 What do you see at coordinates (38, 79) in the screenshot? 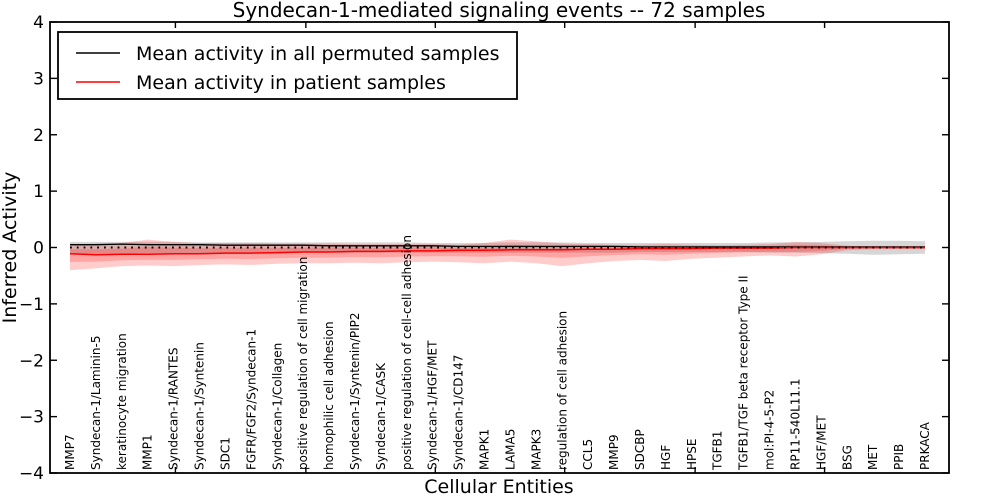
I see `y-tick-label: 3` at bounding box center [38, 79].